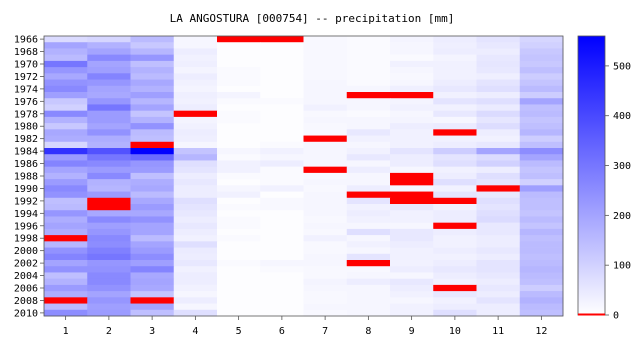 This screenshot has width=633, height=340. I want to click on y-tick-label: 2004, so click(26, 276).